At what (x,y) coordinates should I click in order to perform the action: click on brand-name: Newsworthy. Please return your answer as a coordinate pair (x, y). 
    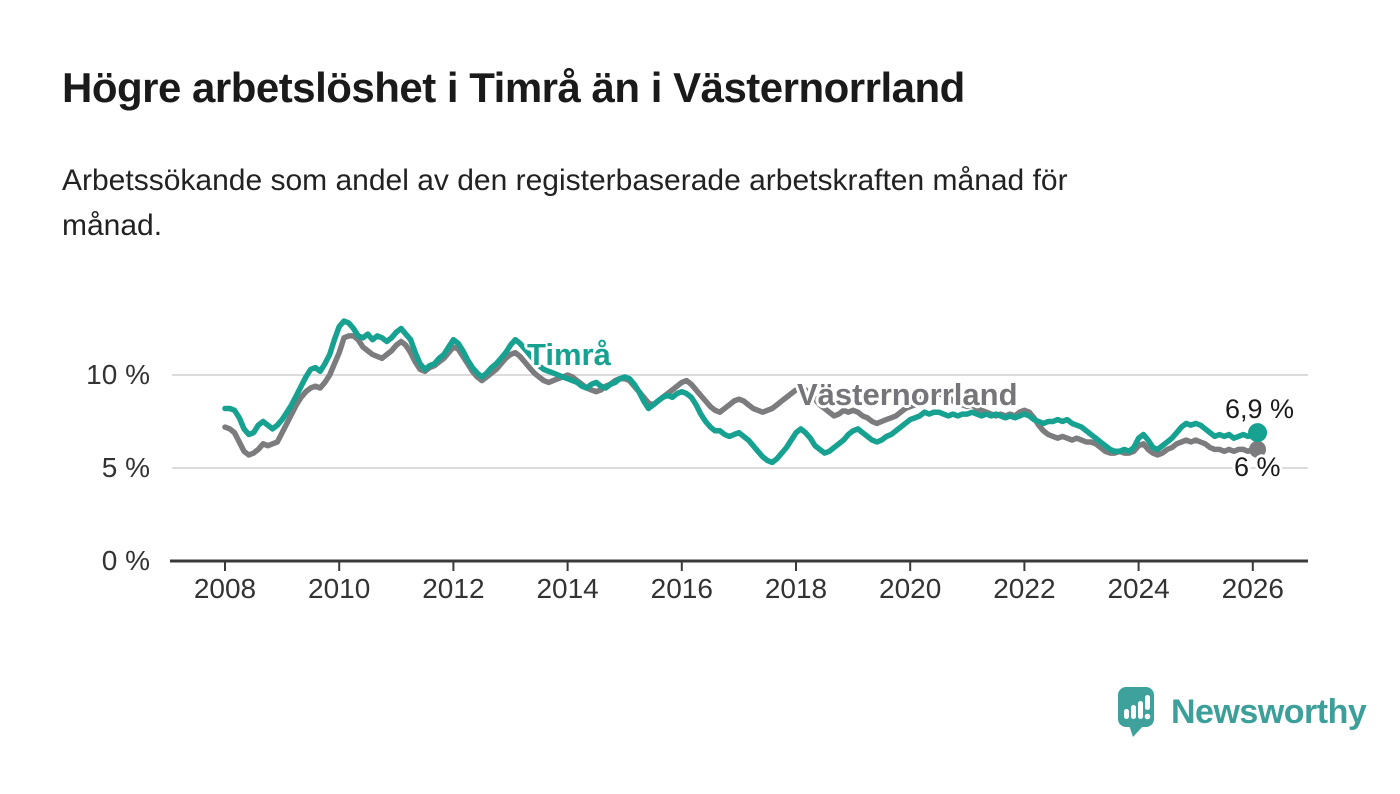
    Looking at the image, I should click on (1269, 712).